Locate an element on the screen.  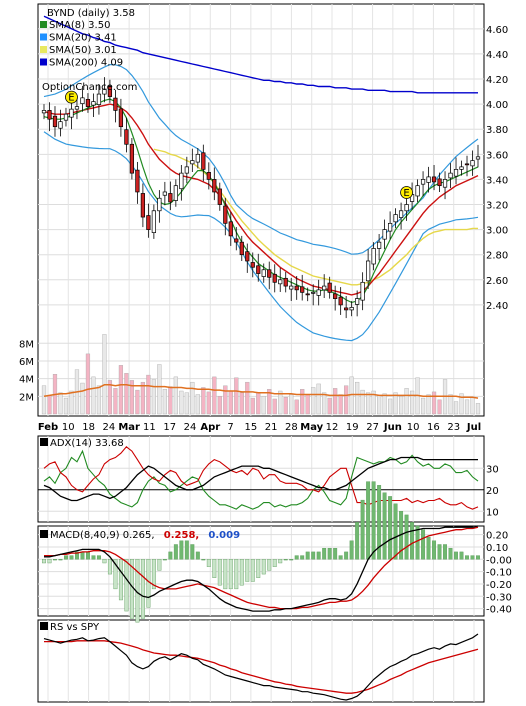
x-tick-label: 23 is located at coordinates (453, 427).